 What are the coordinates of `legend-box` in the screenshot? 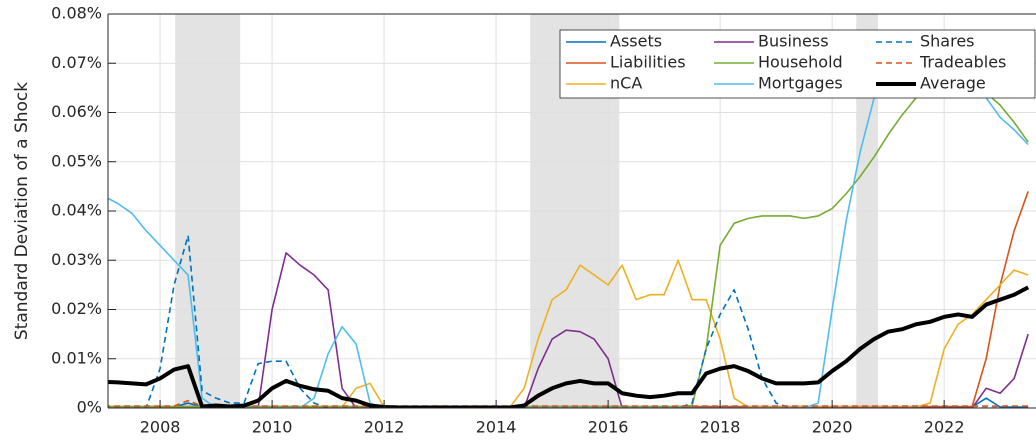 It's located at (797, 64).